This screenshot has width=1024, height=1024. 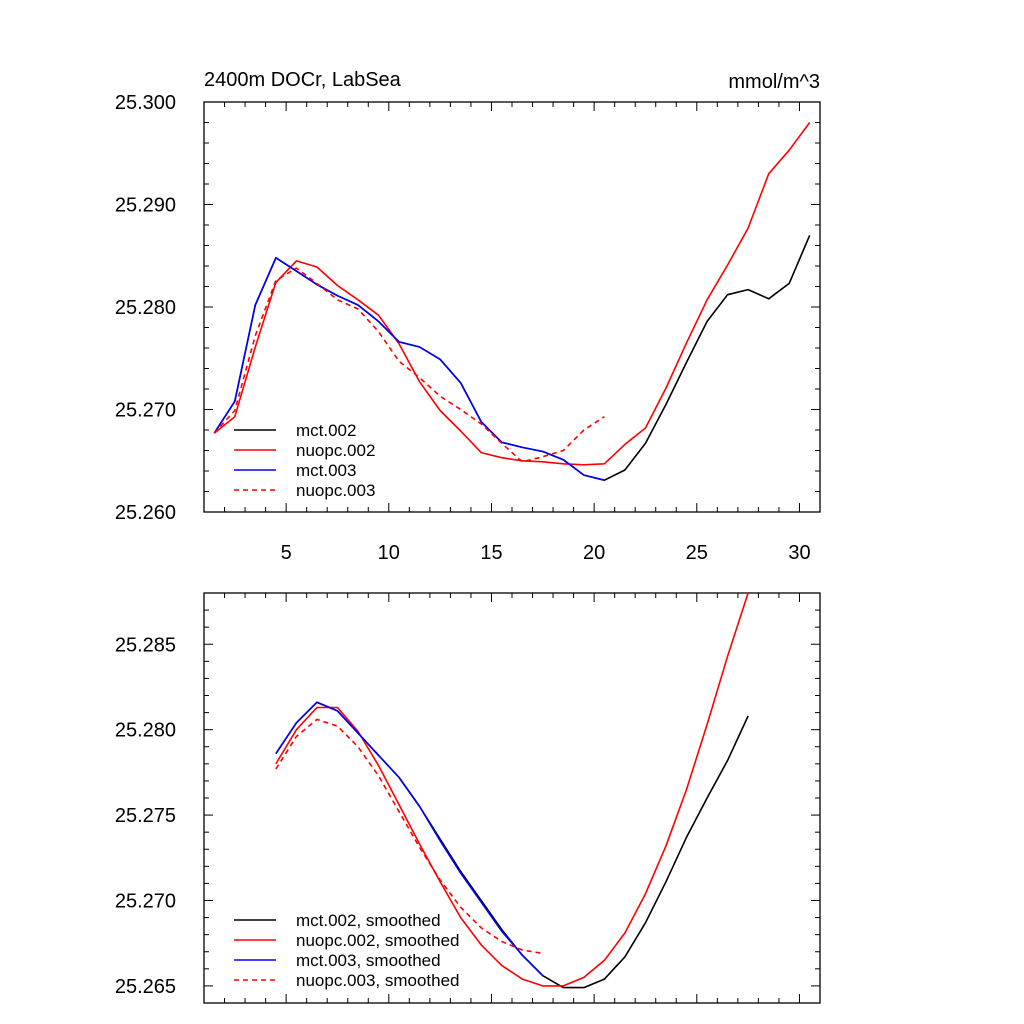 What do you see at coordinates (409, 839) in the screenshot?
I see `series-line-mct-003-smoothed` at bounding box center [409, 839].